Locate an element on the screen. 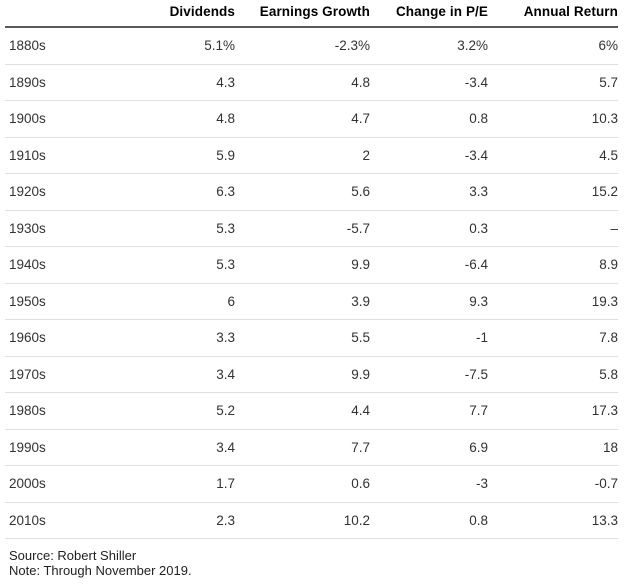 The width and height of the screenshot is (640, 586). value-cell-dividends: 6 is located at coordinates (175, 301).